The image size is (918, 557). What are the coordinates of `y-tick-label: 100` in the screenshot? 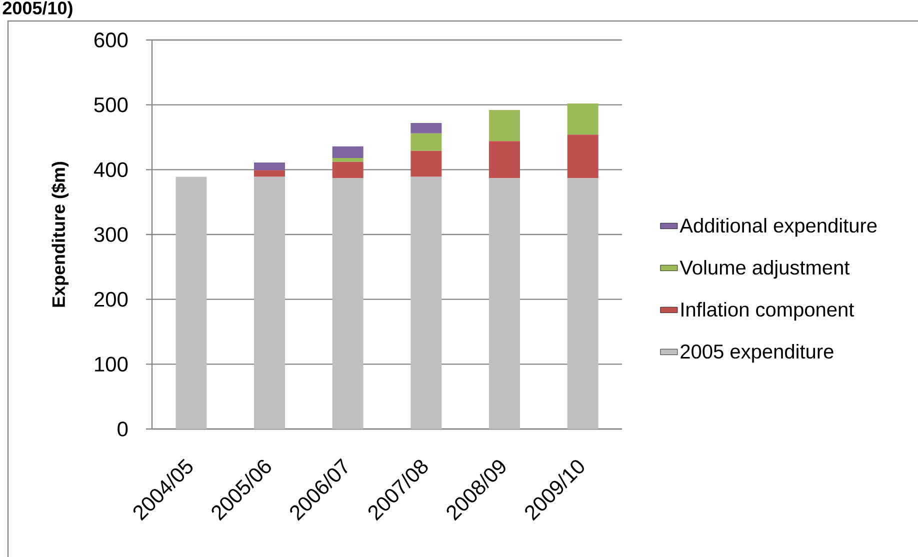 It's located at (111, 364).